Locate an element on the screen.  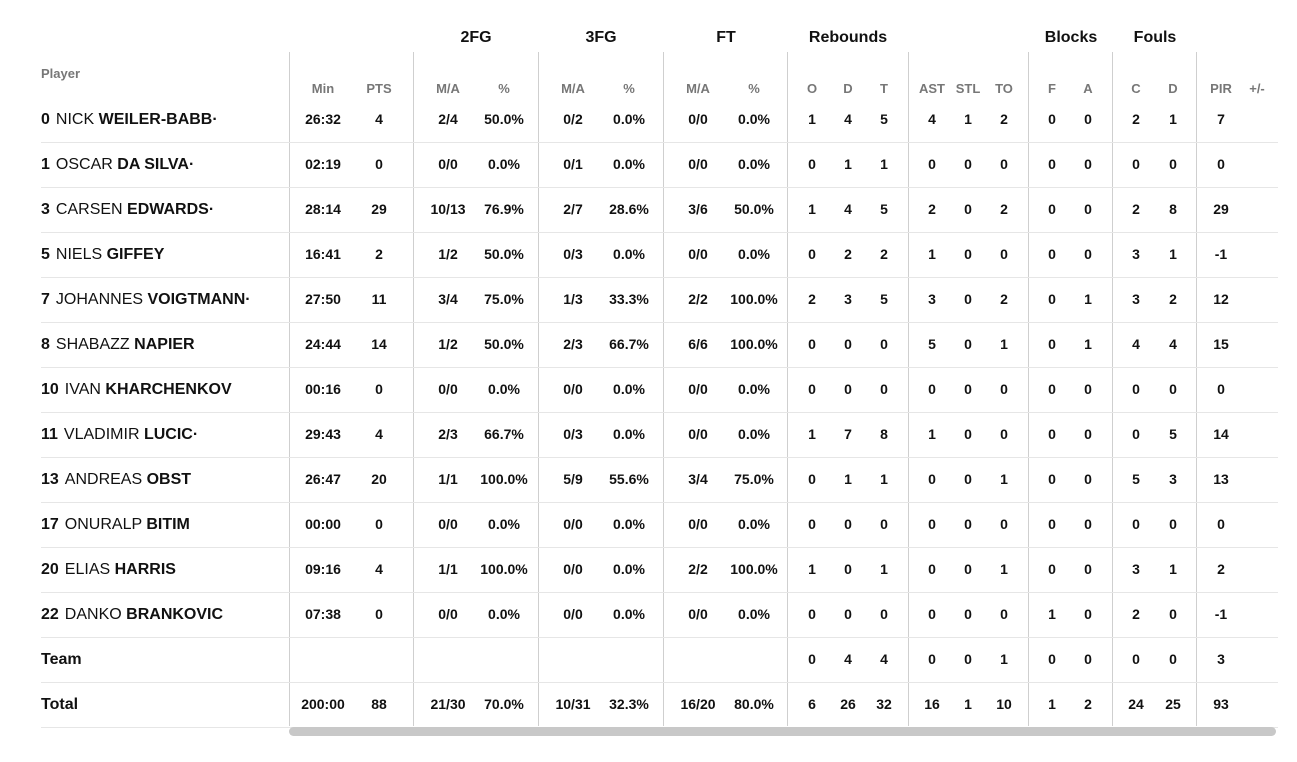
col-header-3fg-made-attempted: M/A is located at coordinates (573, 88).